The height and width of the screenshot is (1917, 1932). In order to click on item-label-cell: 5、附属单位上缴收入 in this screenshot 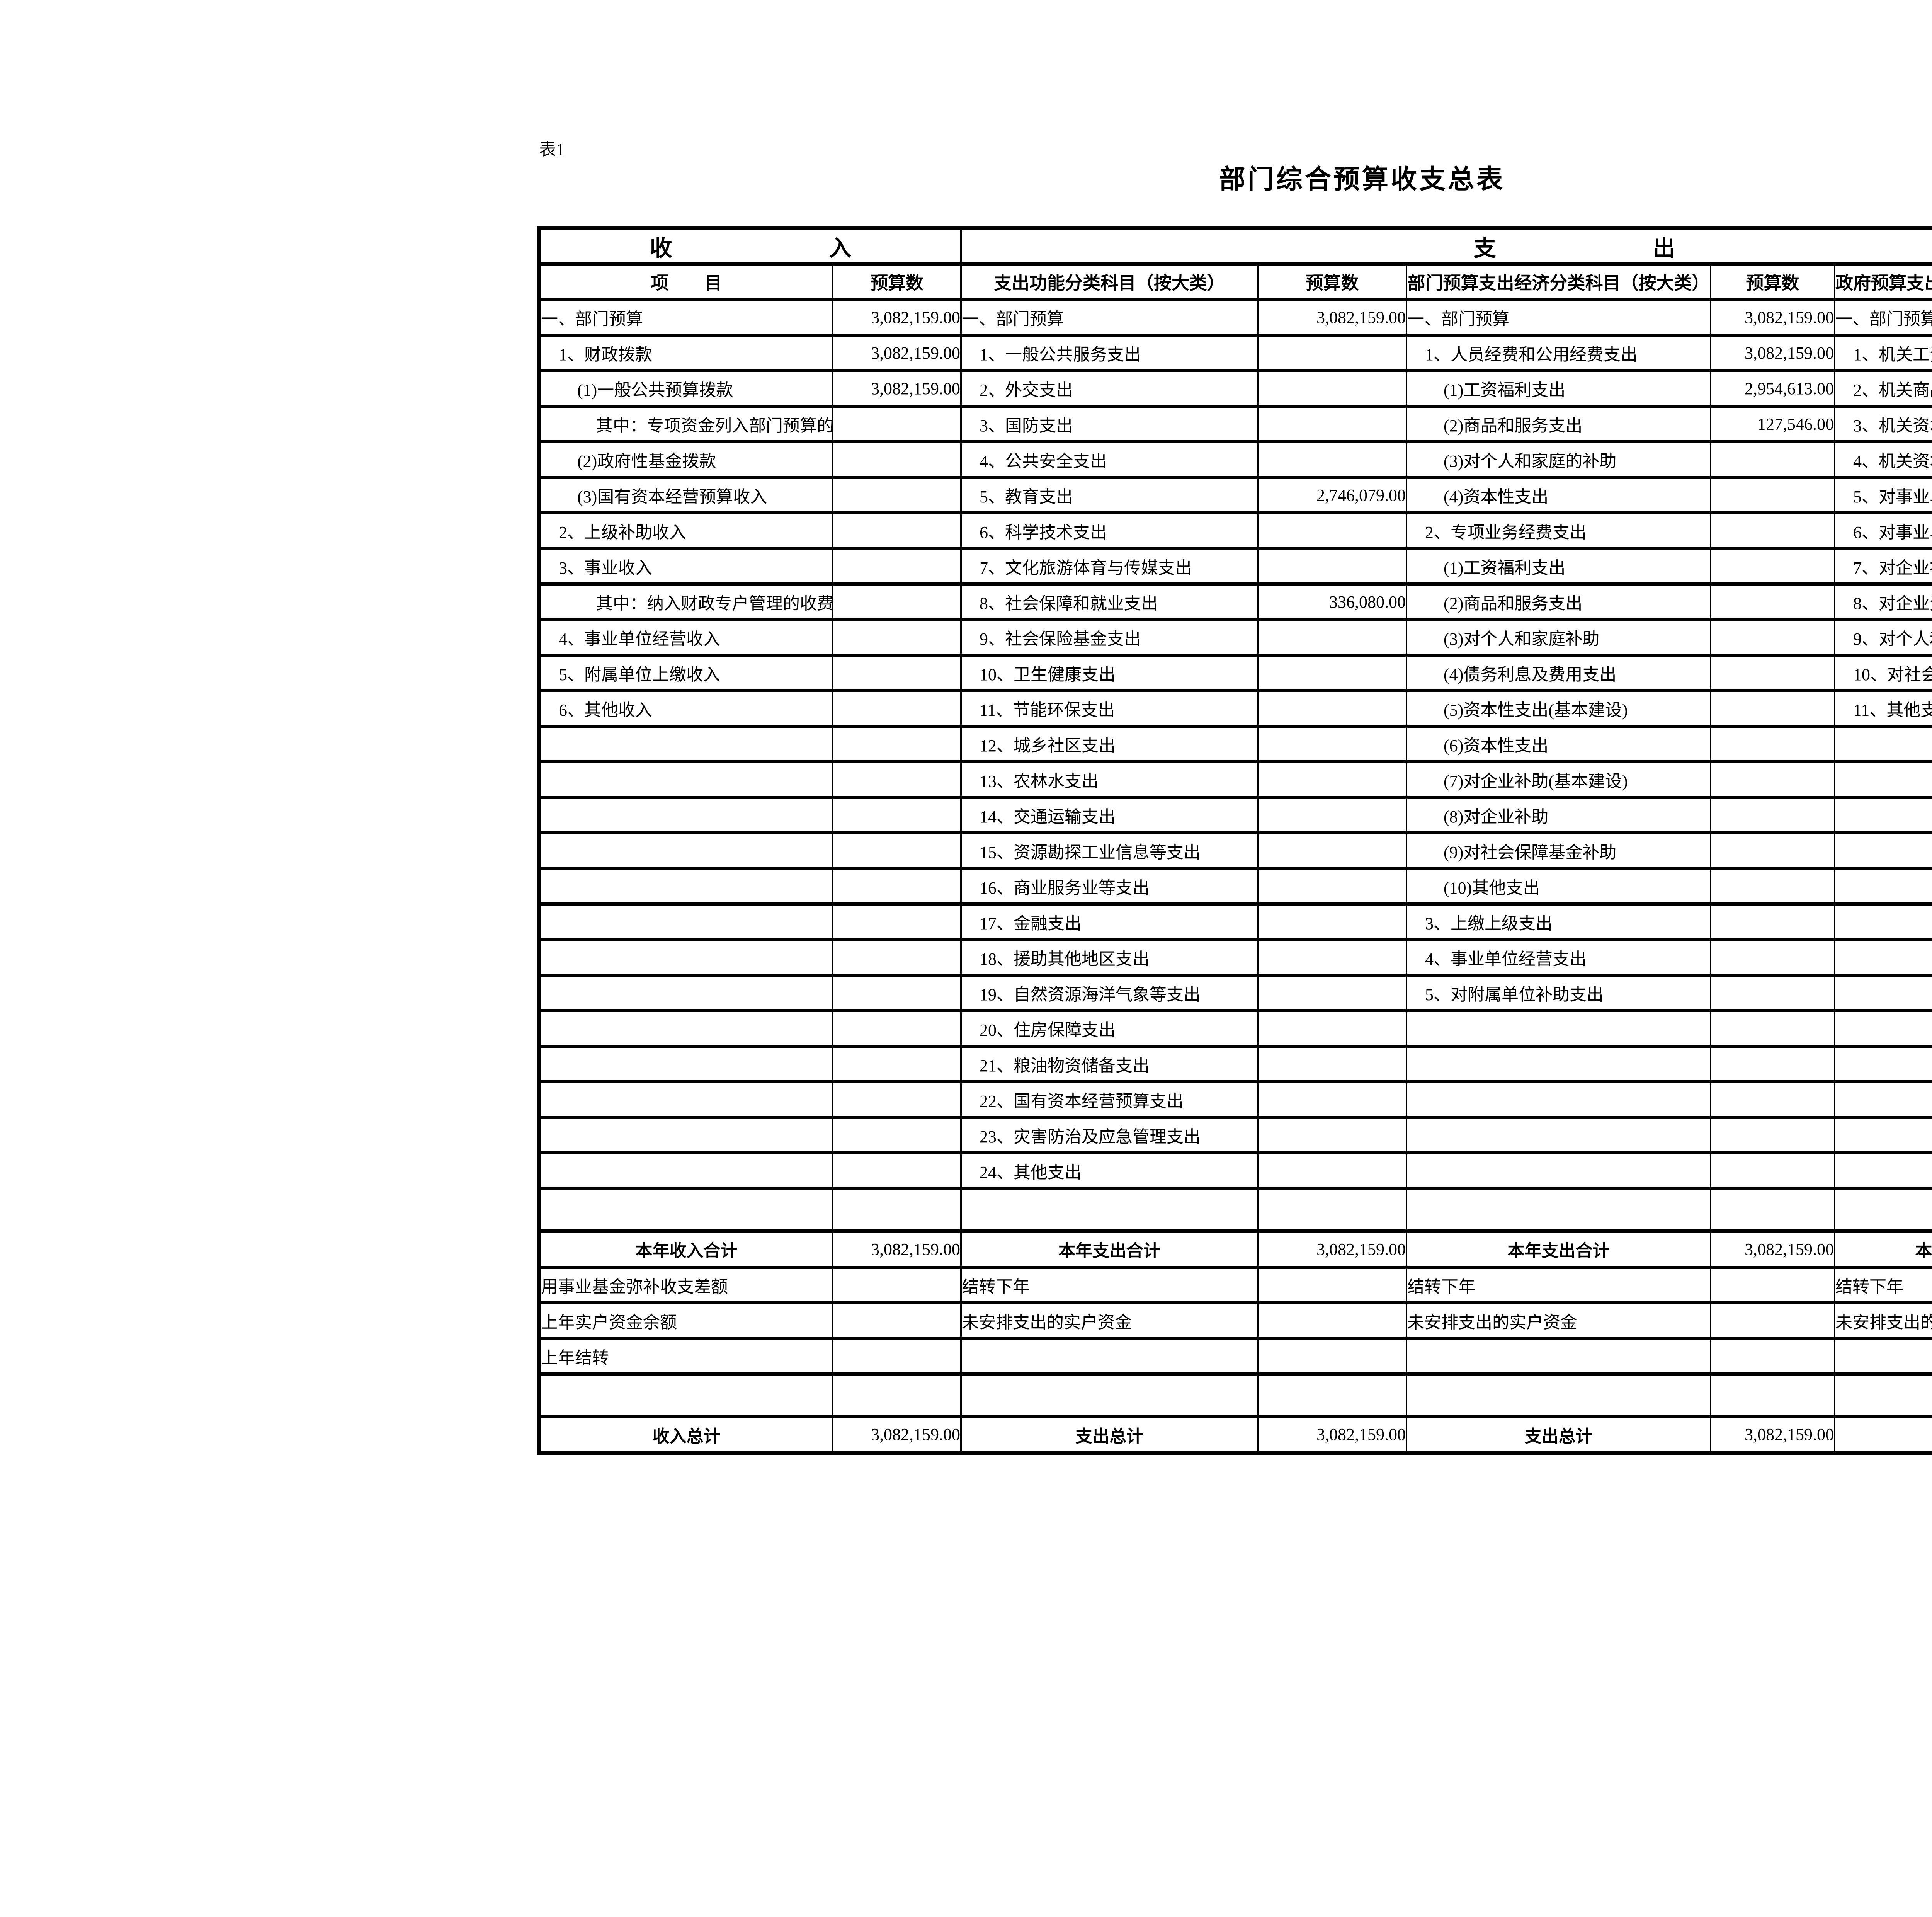, I will do `click(685, 673)`.